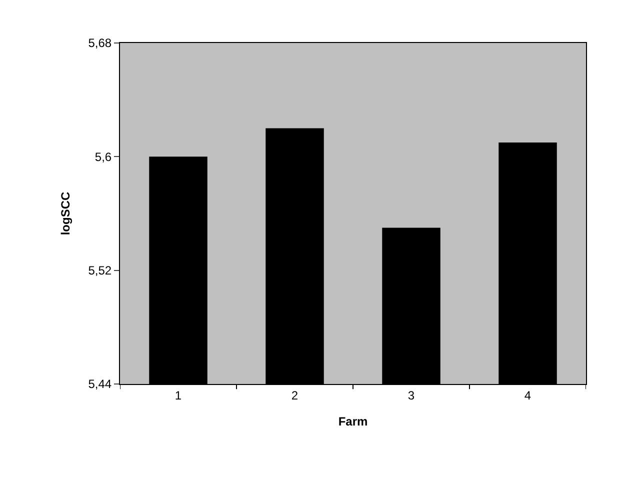 Image resolution: width=617 pixels, height=485 pixels. I want to click on y-tick-label: 5,44, so click(100, 384).